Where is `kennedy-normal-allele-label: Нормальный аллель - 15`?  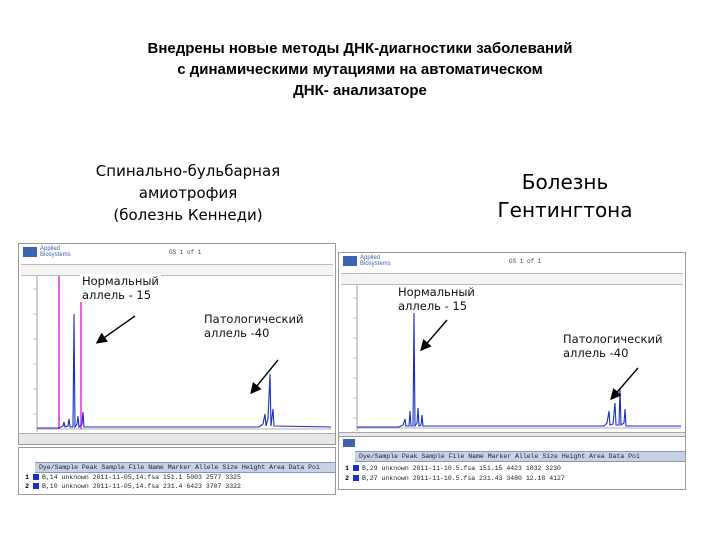 kennedy-normal-allele-label: Нормальный аллель - 15 is located at coordinates (120, 288).